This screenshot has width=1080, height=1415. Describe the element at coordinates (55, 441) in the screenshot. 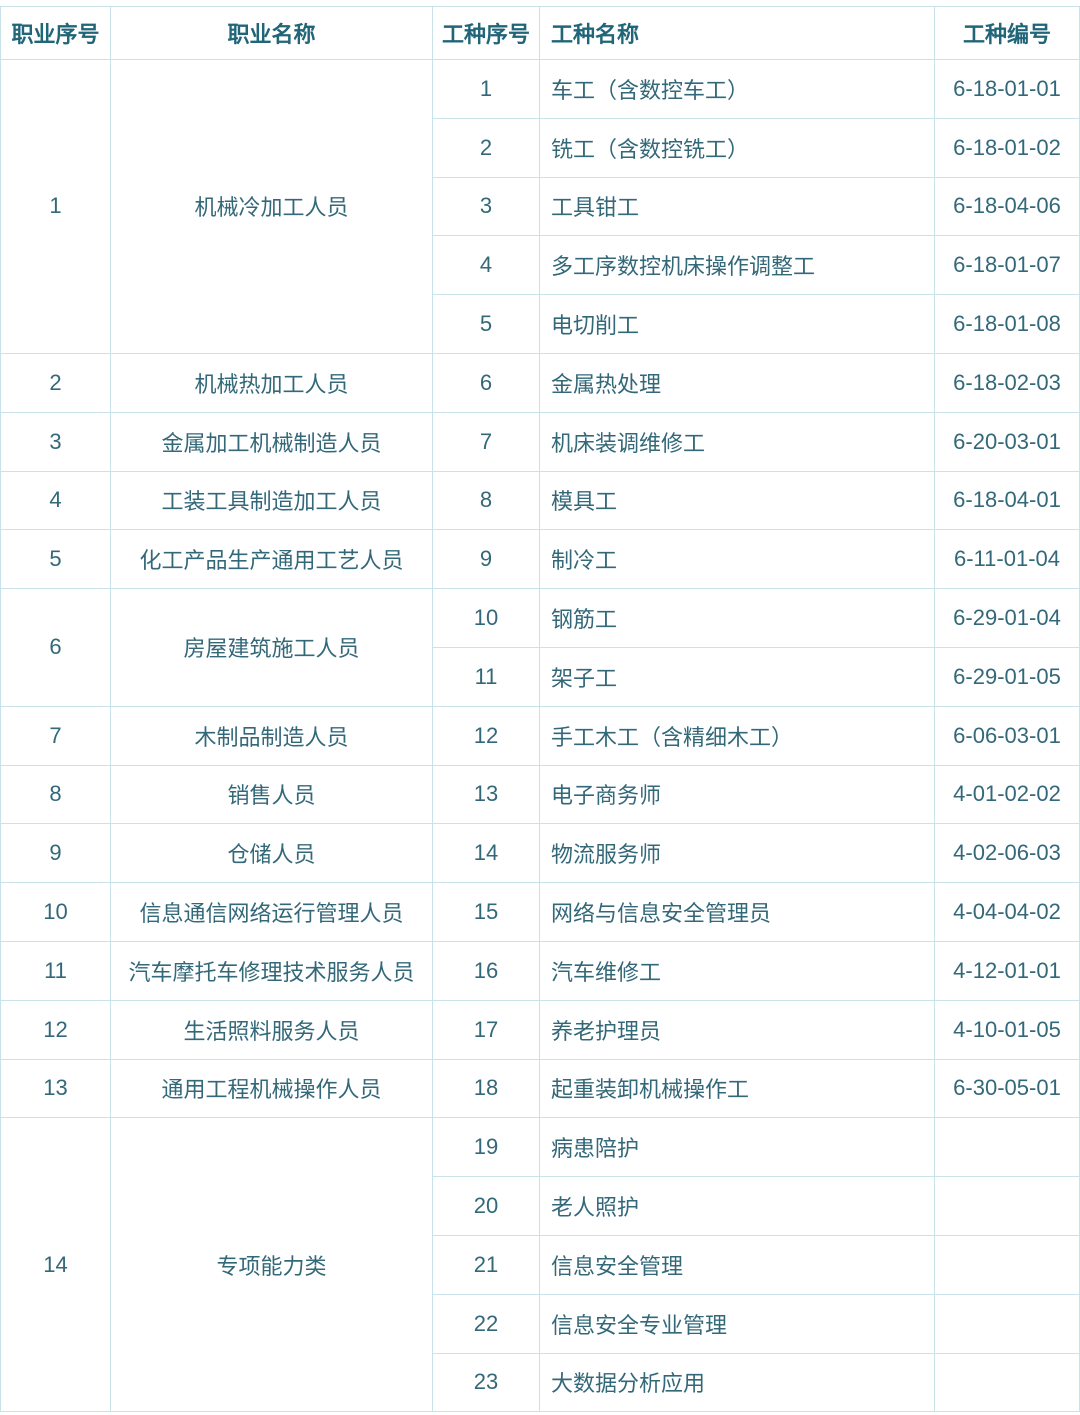

I see `occupation-no-cell: 3` at that location.